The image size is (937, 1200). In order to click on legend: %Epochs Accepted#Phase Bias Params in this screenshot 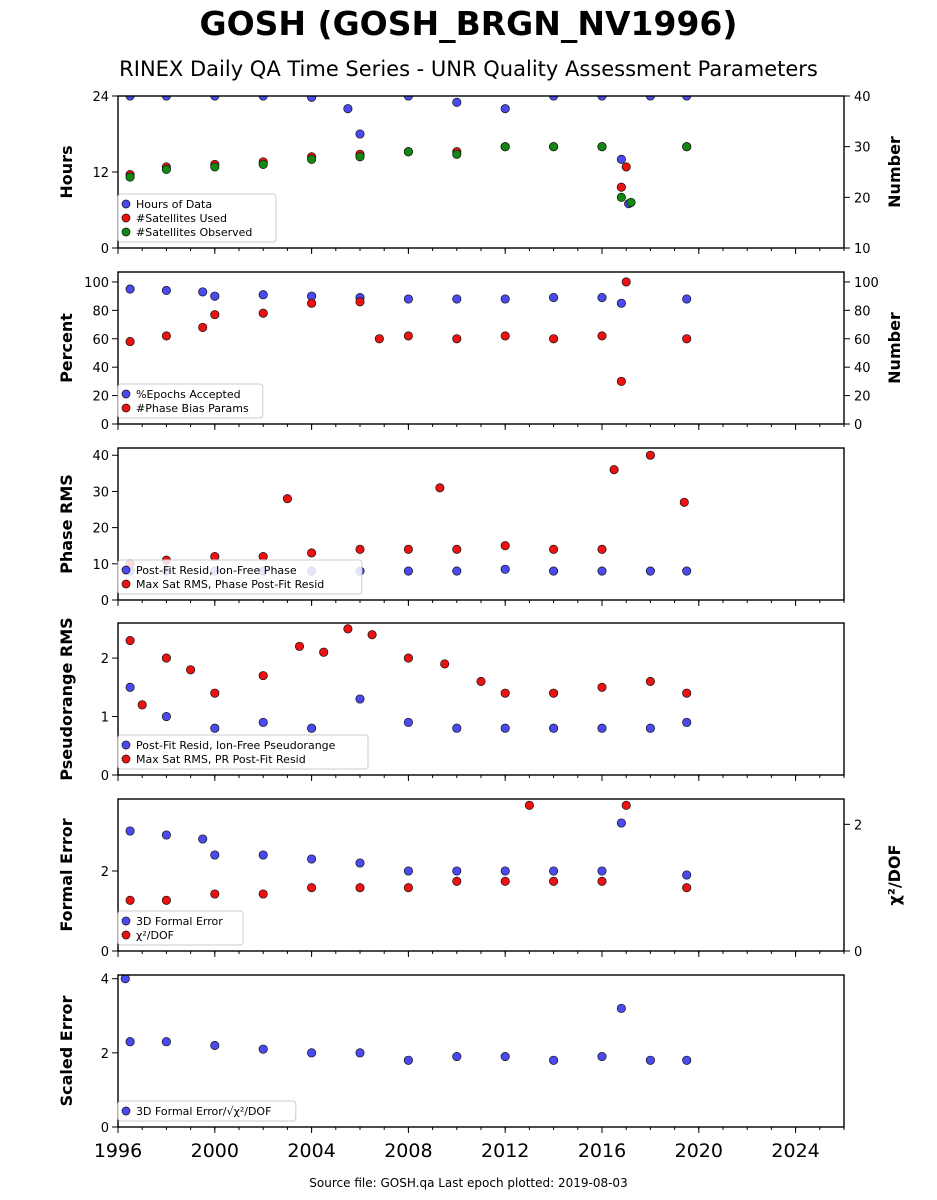, I will do `click(190, 401)`.